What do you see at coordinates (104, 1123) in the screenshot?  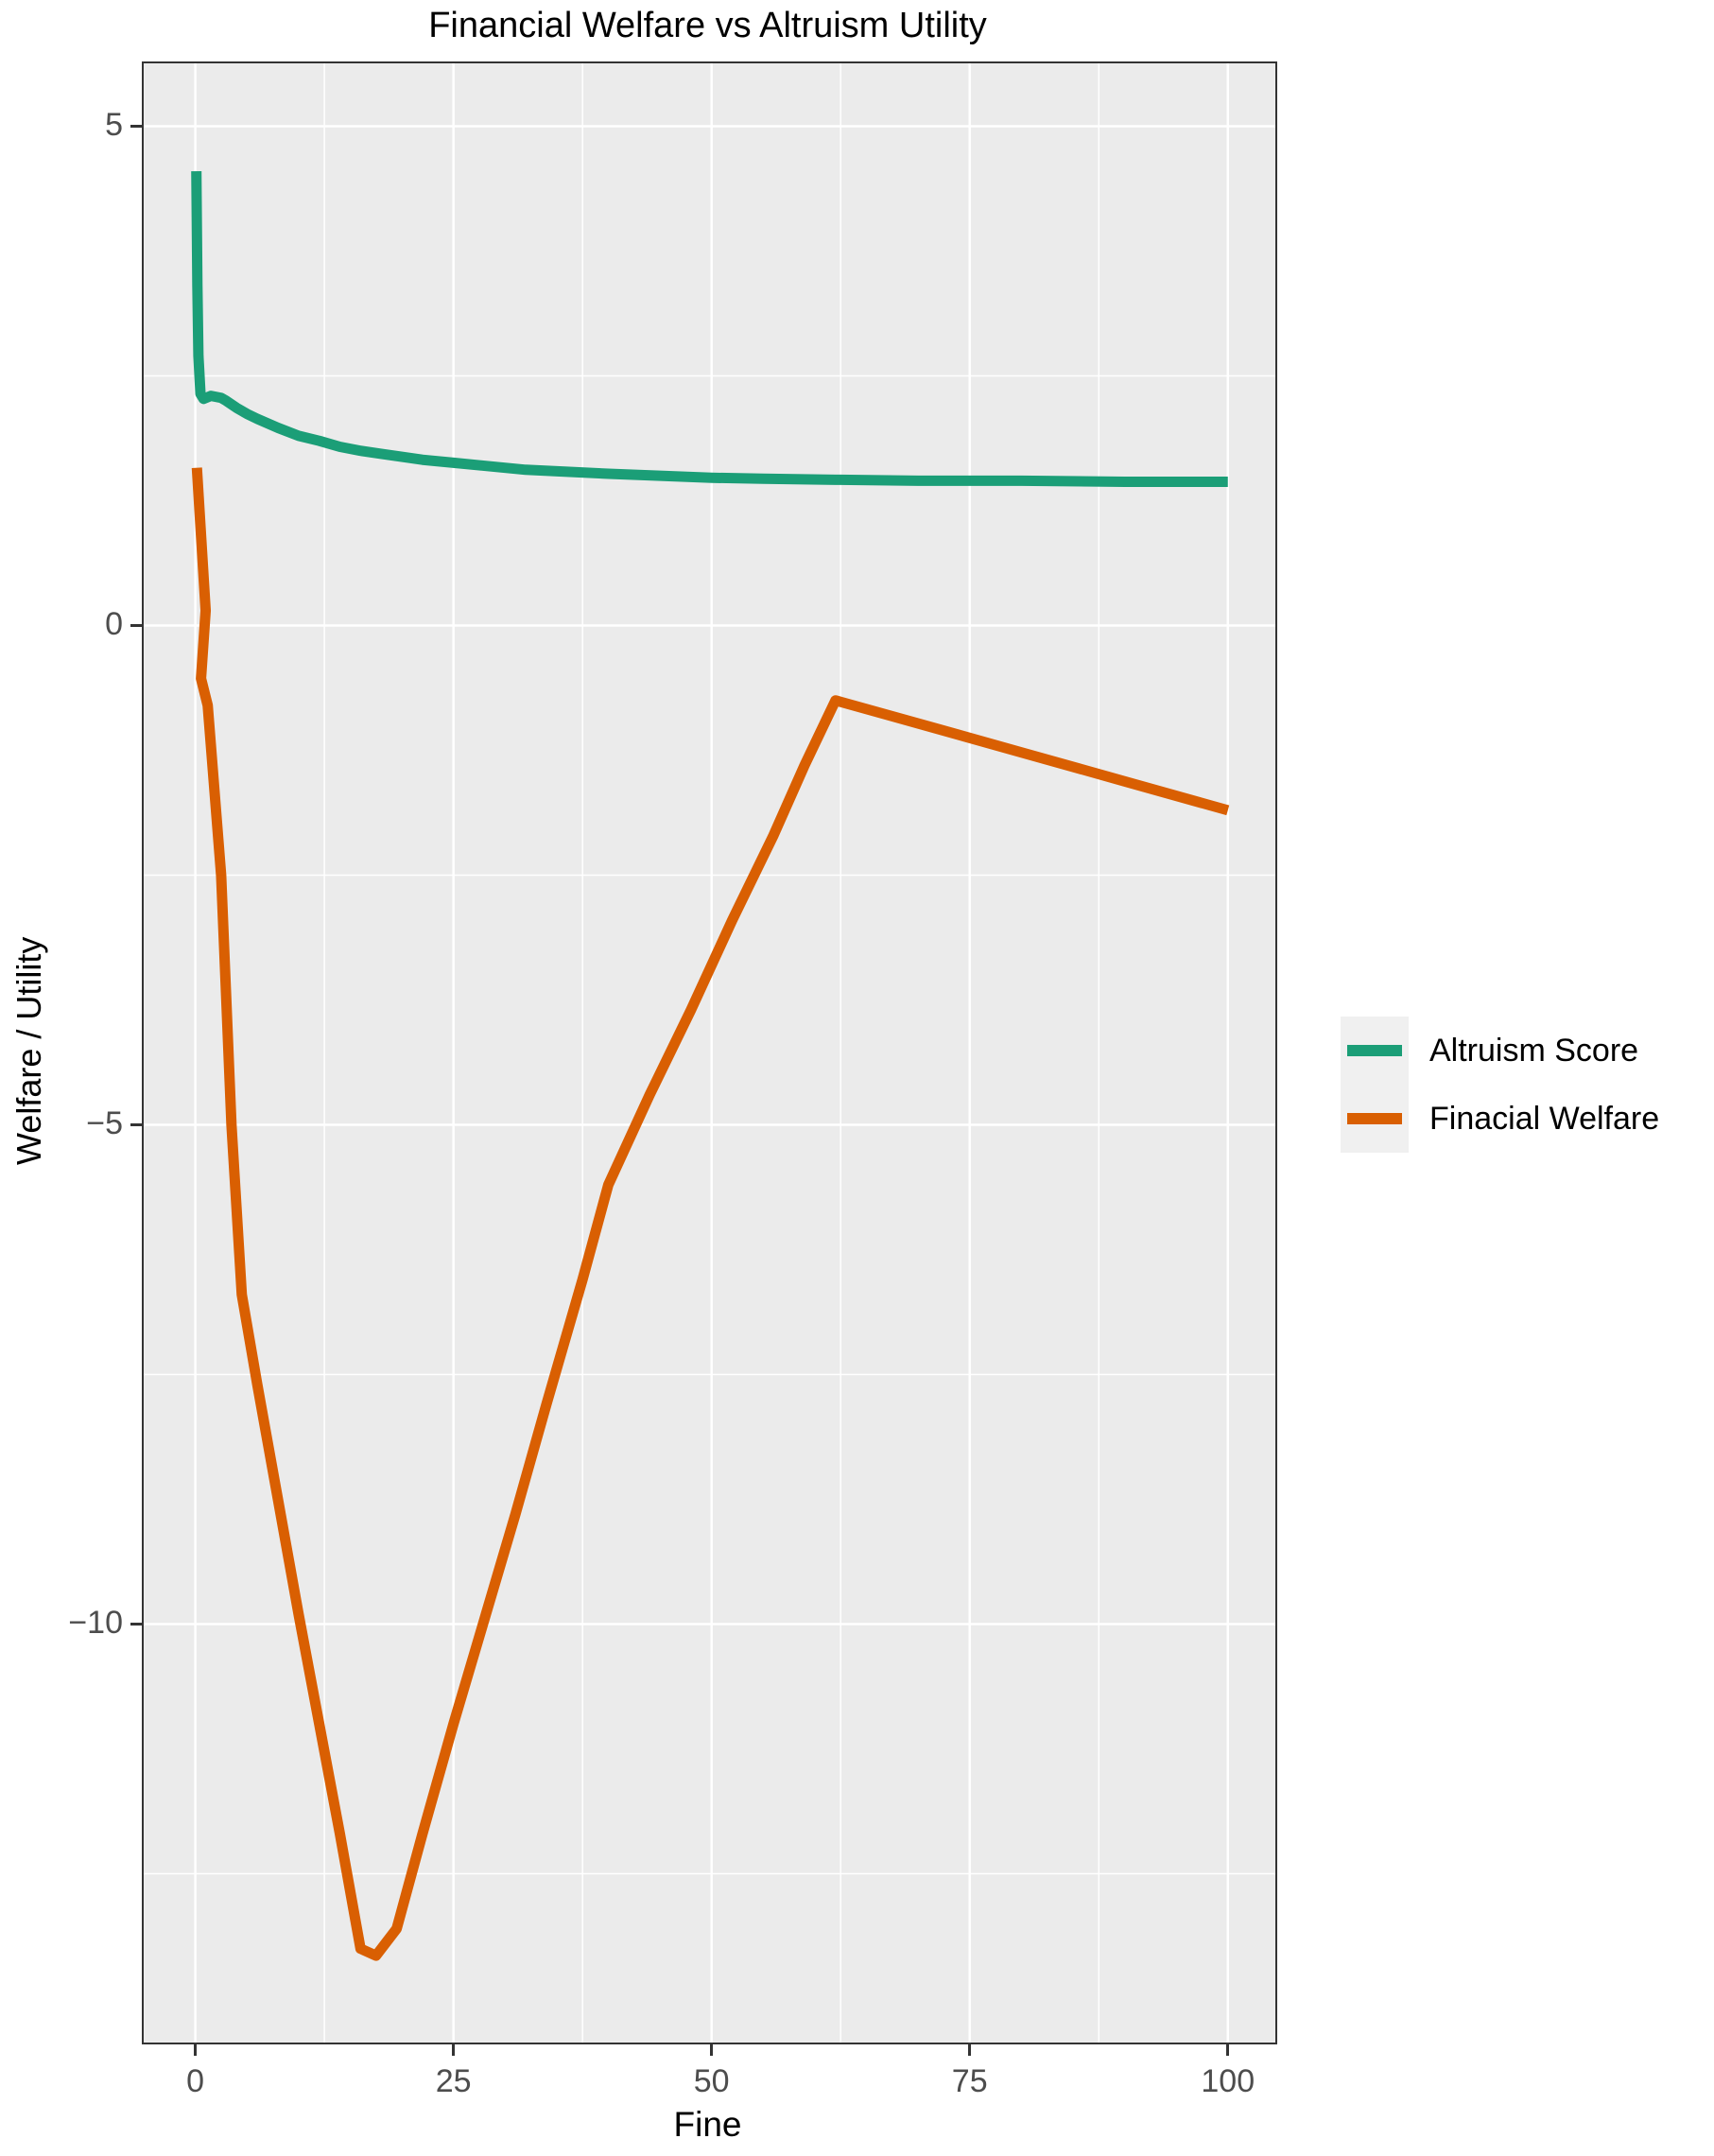 I see `y-tick-label: −5` at bounding box center [104, 1123].